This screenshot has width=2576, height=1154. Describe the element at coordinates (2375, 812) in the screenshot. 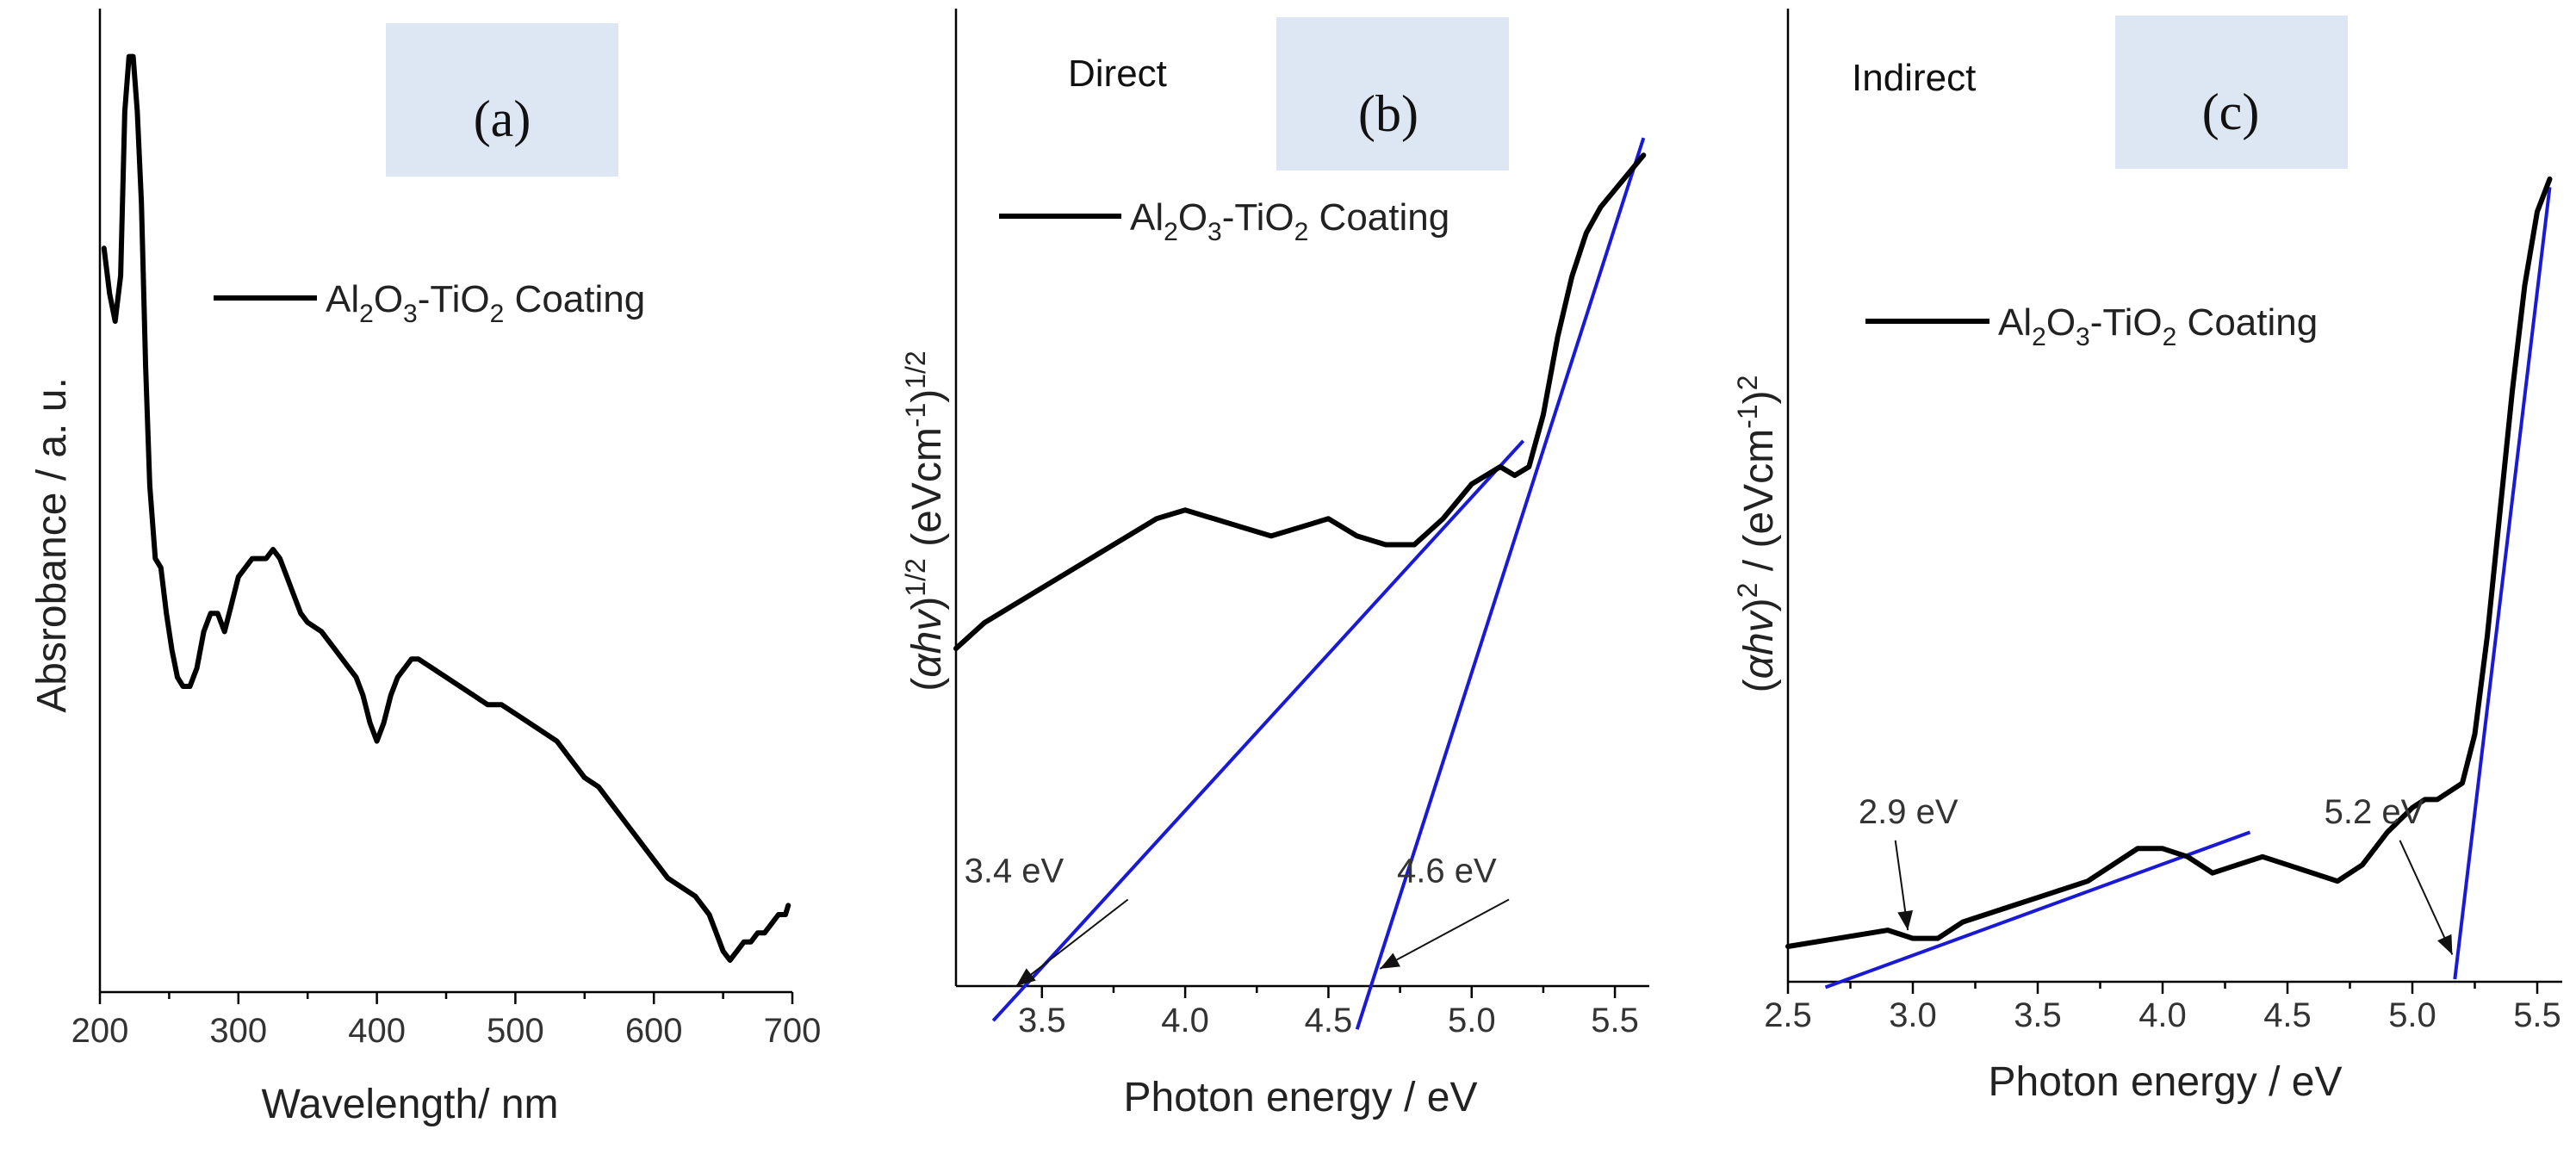

I see `panel-c-annotation-label: 5.2 eV` at that location.